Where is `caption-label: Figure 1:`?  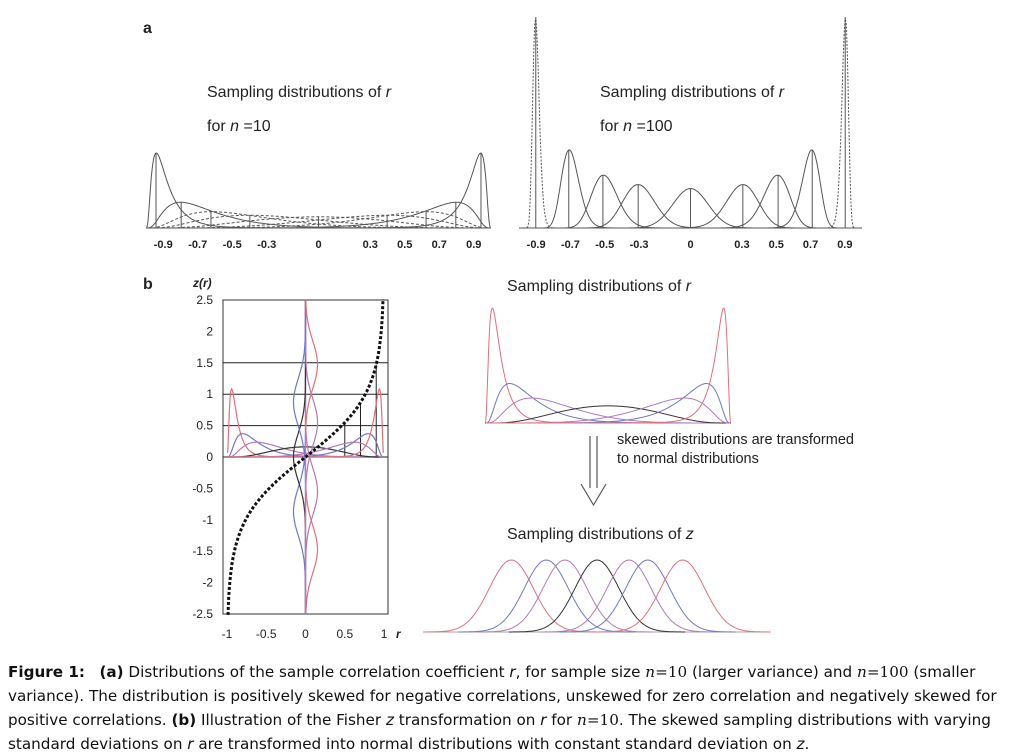
caption-label: Figure 1: is located at coordinates (46, 672).